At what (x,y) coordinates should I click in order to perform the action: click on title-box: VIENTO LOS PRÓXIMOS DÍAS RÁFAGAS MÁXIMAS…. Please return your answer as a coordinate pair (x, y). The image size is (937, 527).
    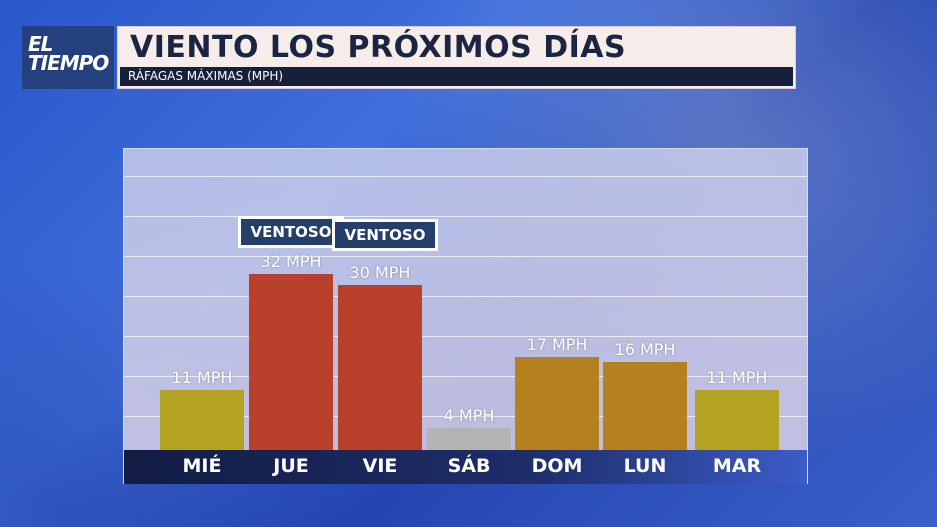
    Looking at the image, I should click on (456, 57).